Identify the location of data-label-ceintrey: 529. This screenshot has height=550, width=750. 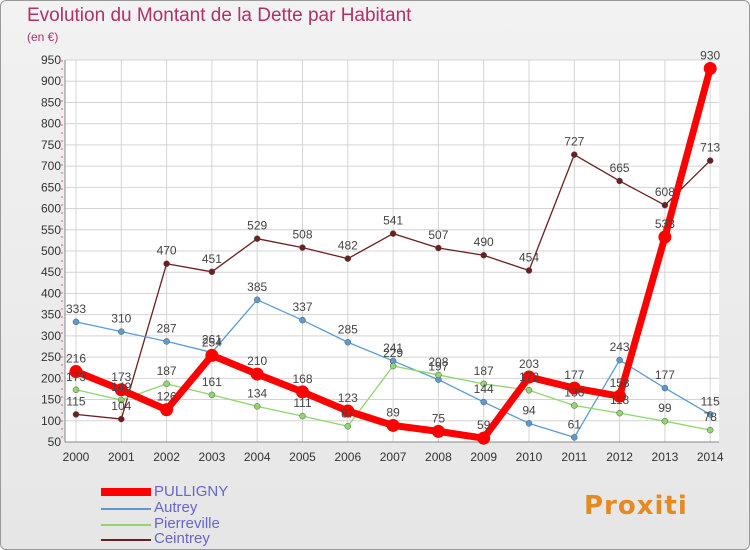
(257, 226).